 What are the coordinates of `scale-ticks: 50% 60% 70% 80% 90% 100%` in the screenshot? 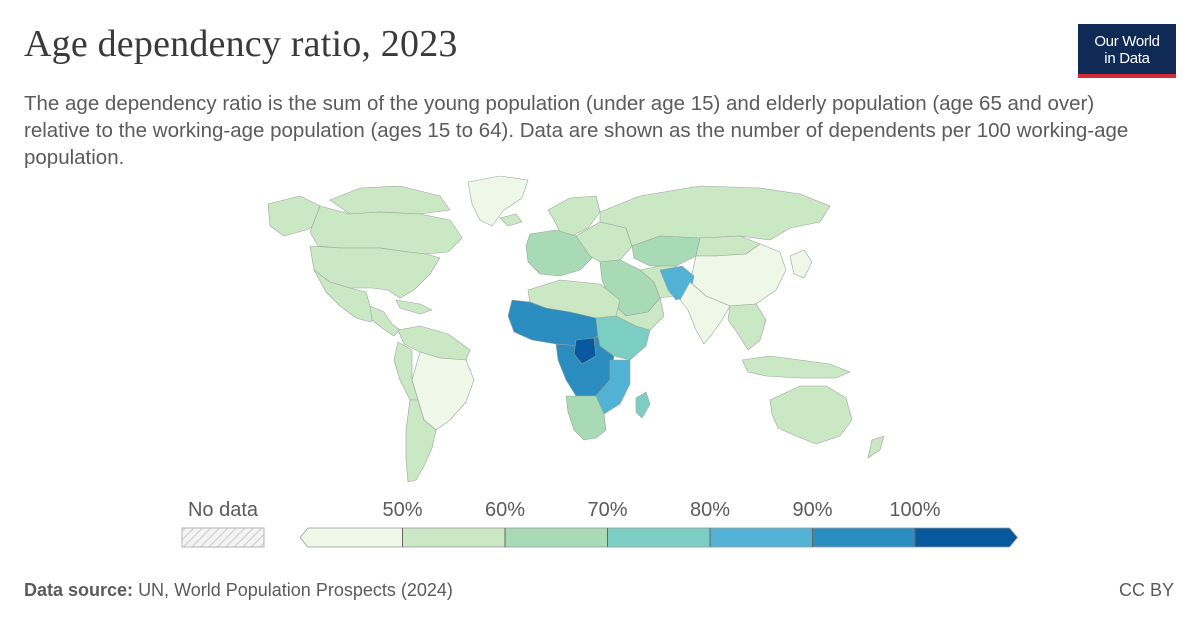 It's located at (661, 523).